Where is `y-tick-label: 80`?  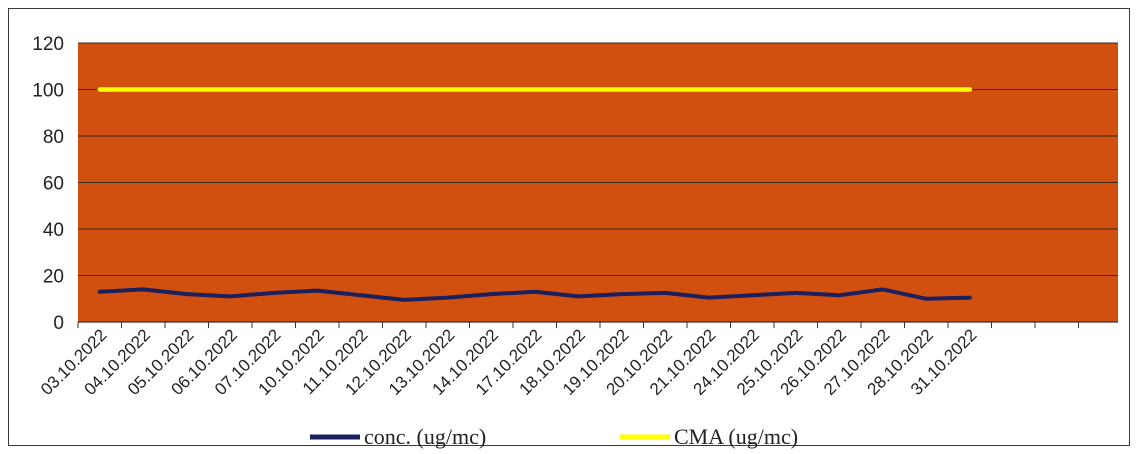
y-tick-label: 80 is located at coordinates (53, 137).